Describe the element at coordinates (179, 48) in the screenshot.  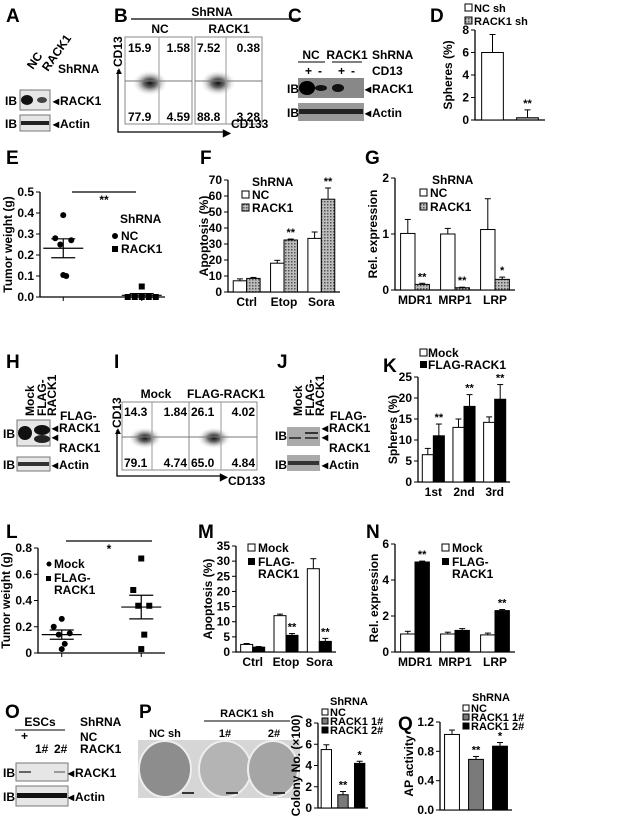
I see `quadrant-value: 1.58` at that location.